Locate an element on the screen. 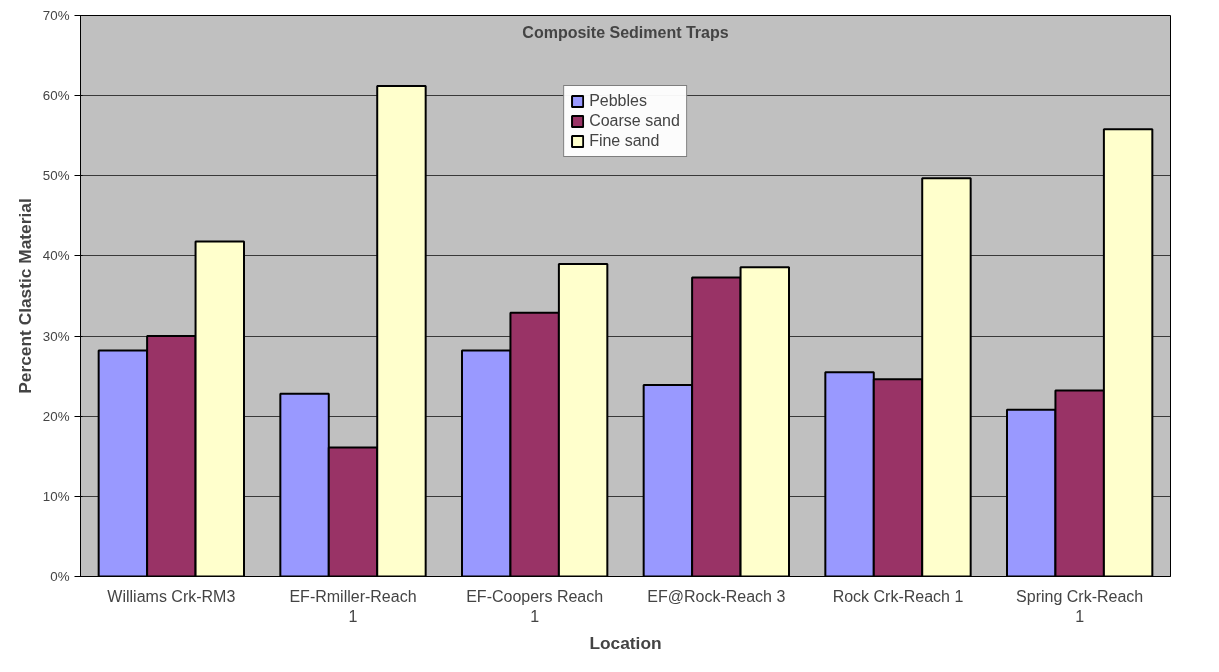 The width and height of the screenshot is (1219, 672). y-axis-title: Percent Clastic Material is located at coordinates (24, 296).